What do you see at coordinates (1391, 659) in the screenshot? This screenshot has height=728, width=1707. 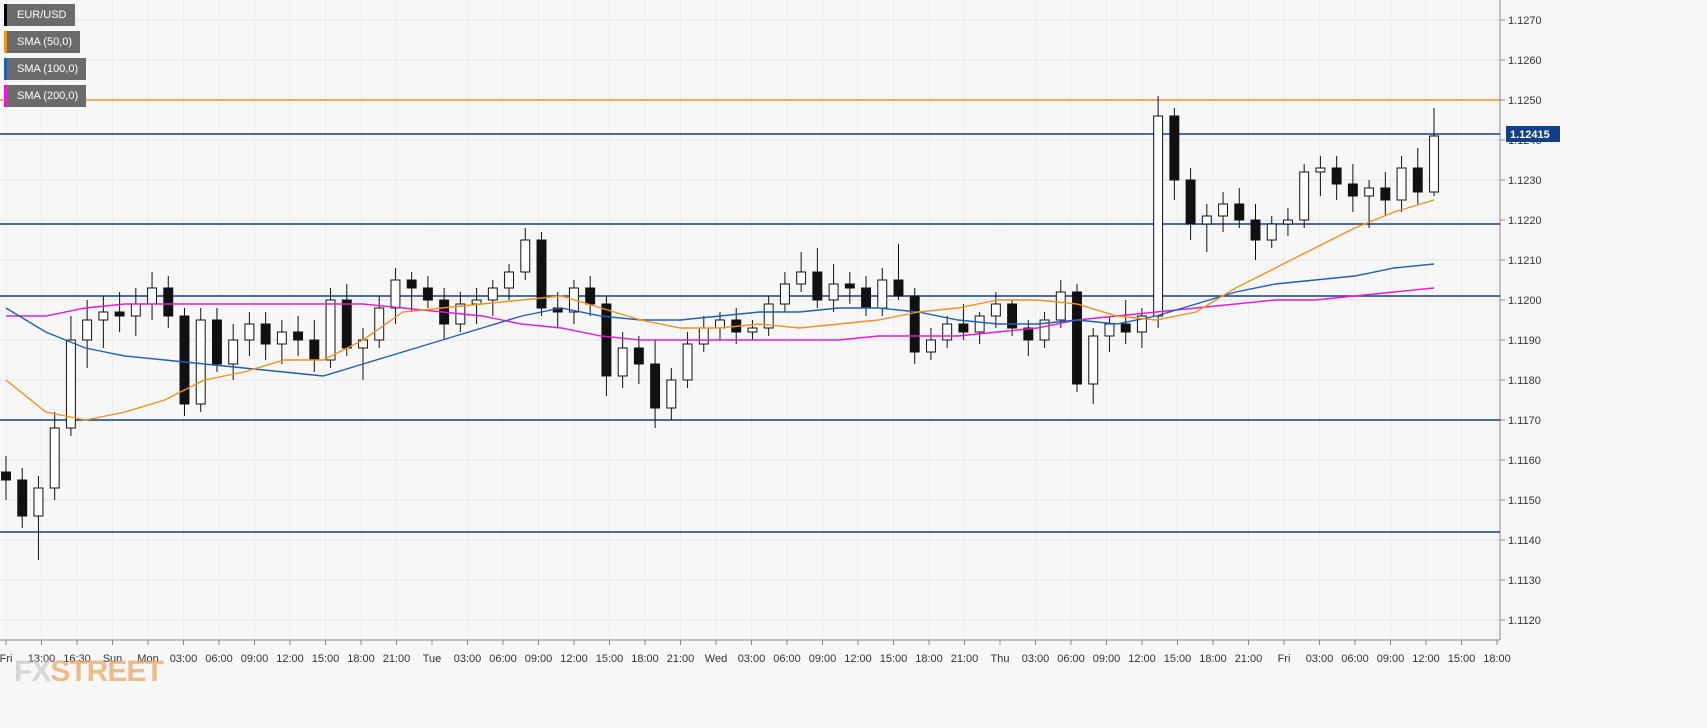 I see `x-tick-label: 09:00` at bounding box center [1391, 659].